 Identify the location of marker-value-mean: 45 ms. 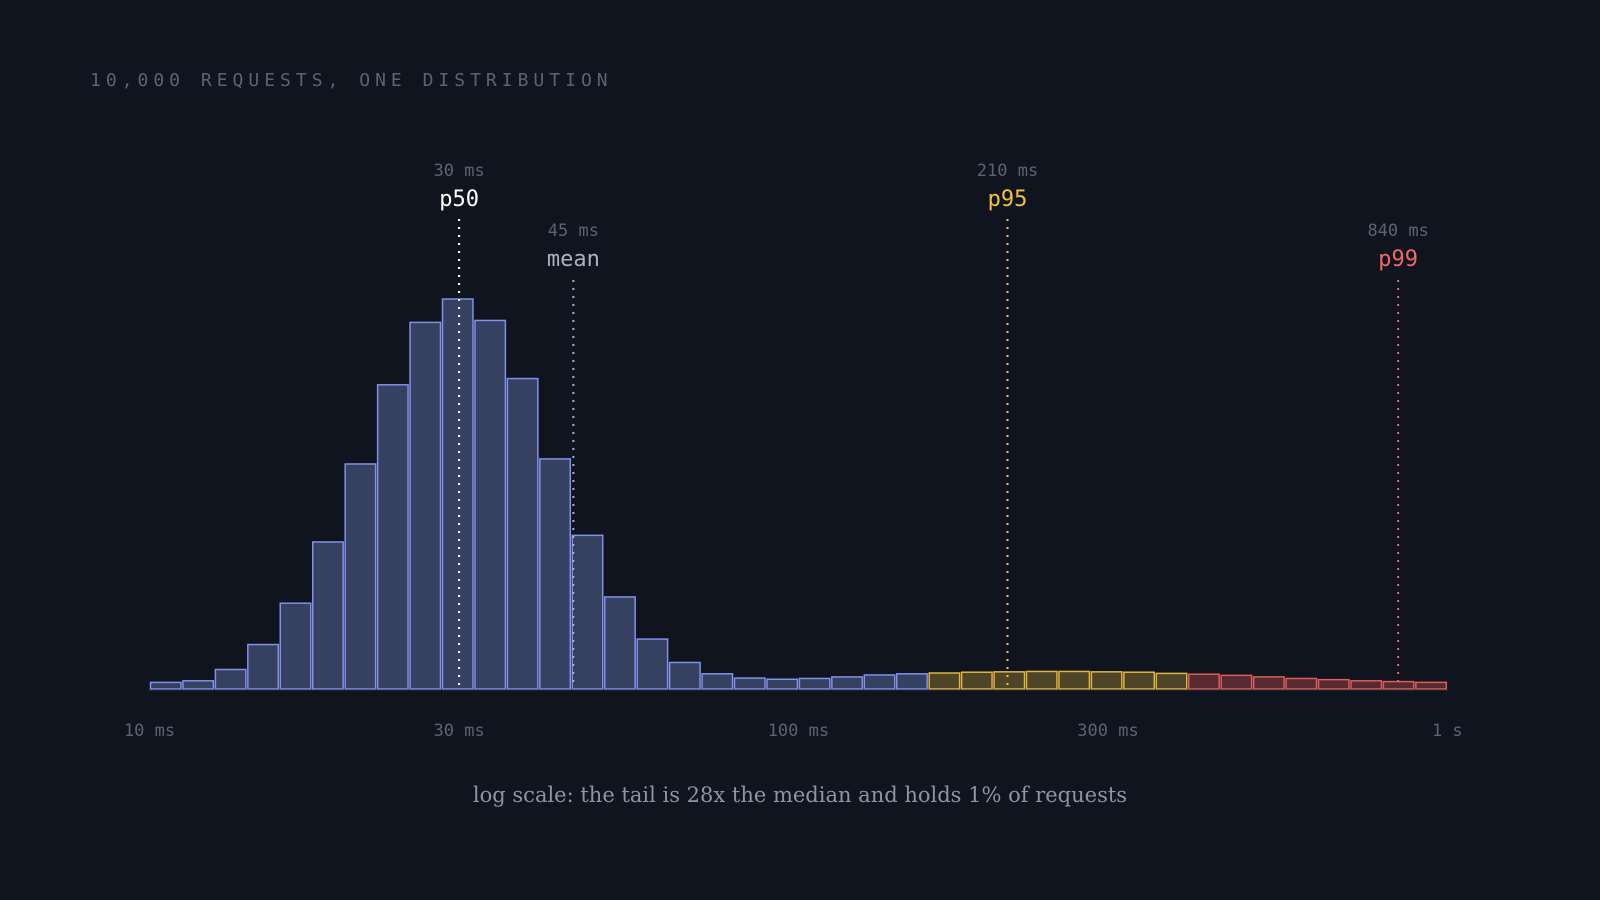
(573, 231).